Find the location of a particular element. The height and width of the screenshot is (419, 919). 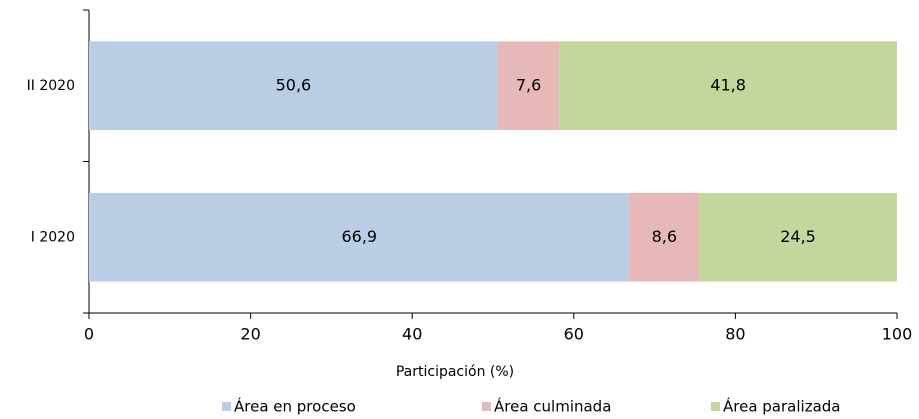

x-tick-label: 80 is located at coordinates (735, 334).